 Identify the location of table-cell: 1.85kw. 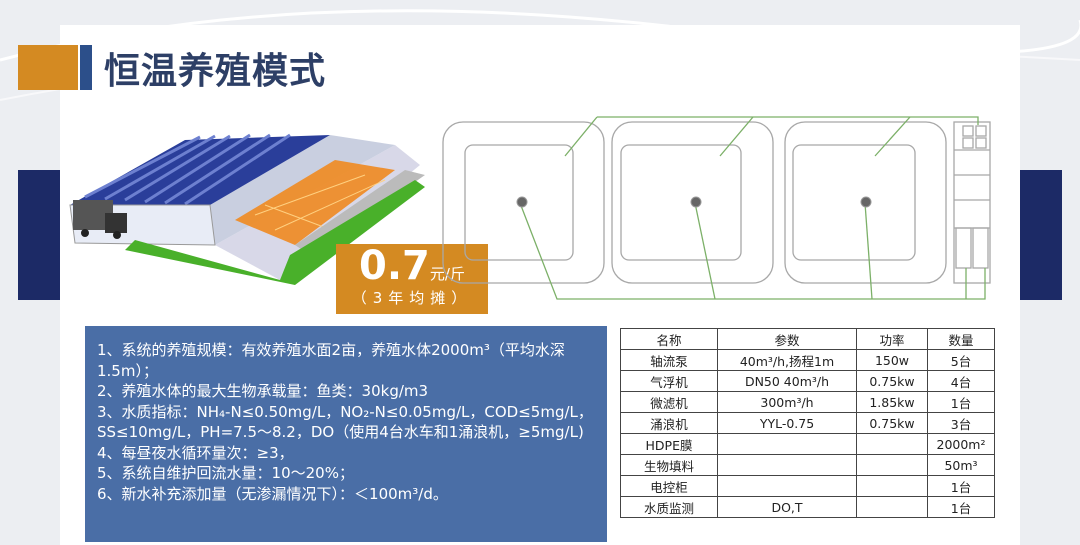
(892, 402).